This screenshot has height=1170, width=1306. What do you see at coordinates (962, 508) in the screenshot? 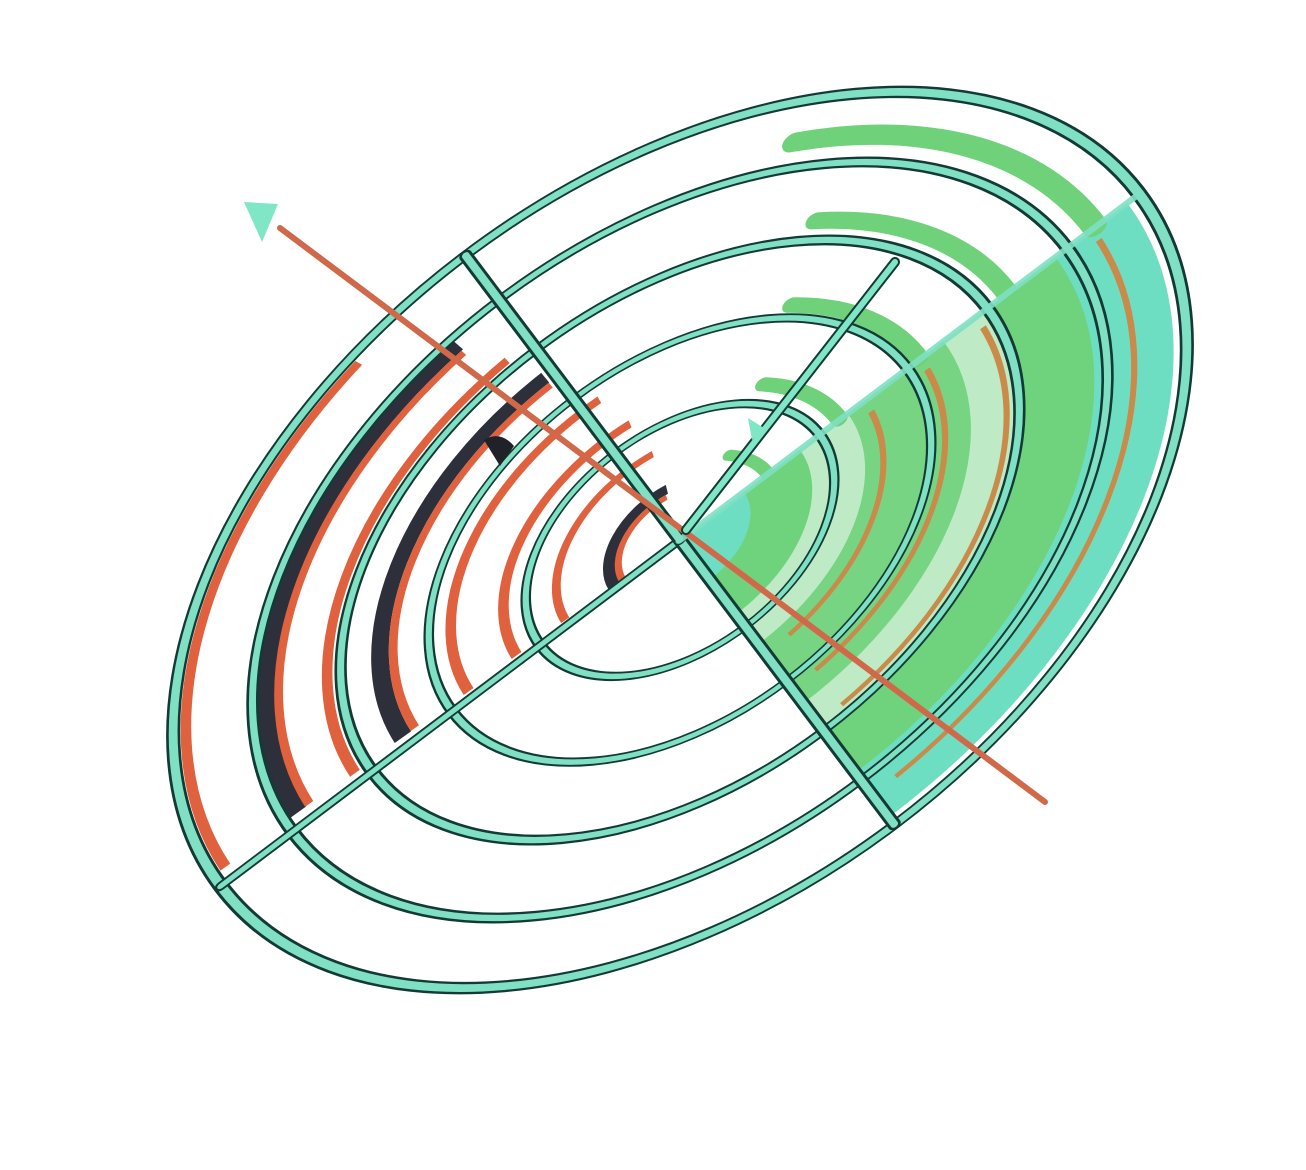
I see `orange-arcs-lower-right` at bounding box center [962, 508].